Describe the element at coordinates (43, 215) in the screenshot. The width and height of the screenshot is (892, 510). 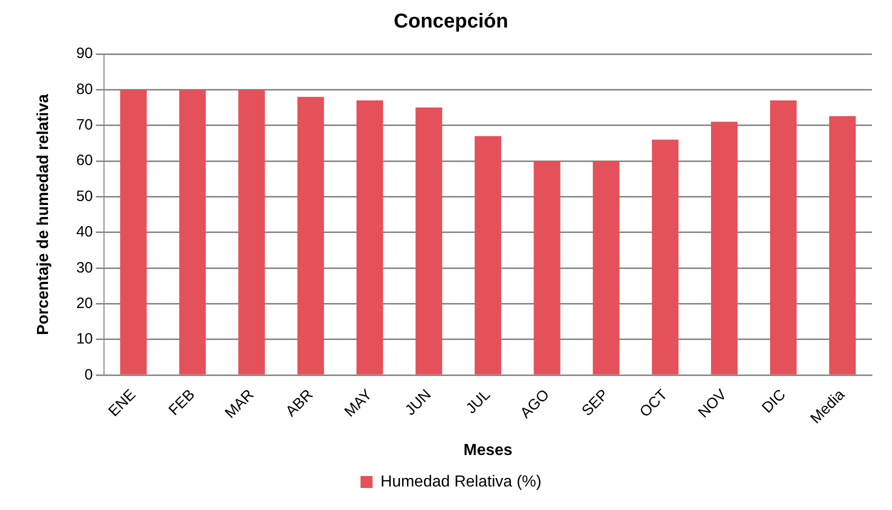
I see `y-axis-title: Porcentaje de humedad relativa` at that location.